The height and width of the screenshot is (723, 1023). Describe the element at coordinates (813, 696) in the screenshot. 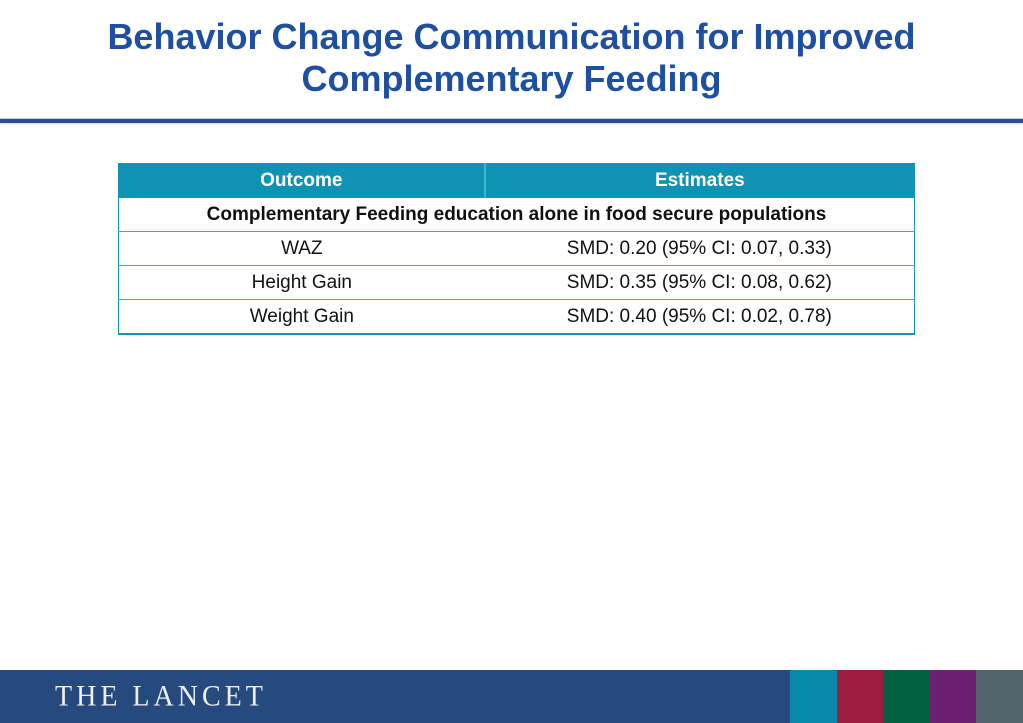

I see `teal-color-block` at that location.